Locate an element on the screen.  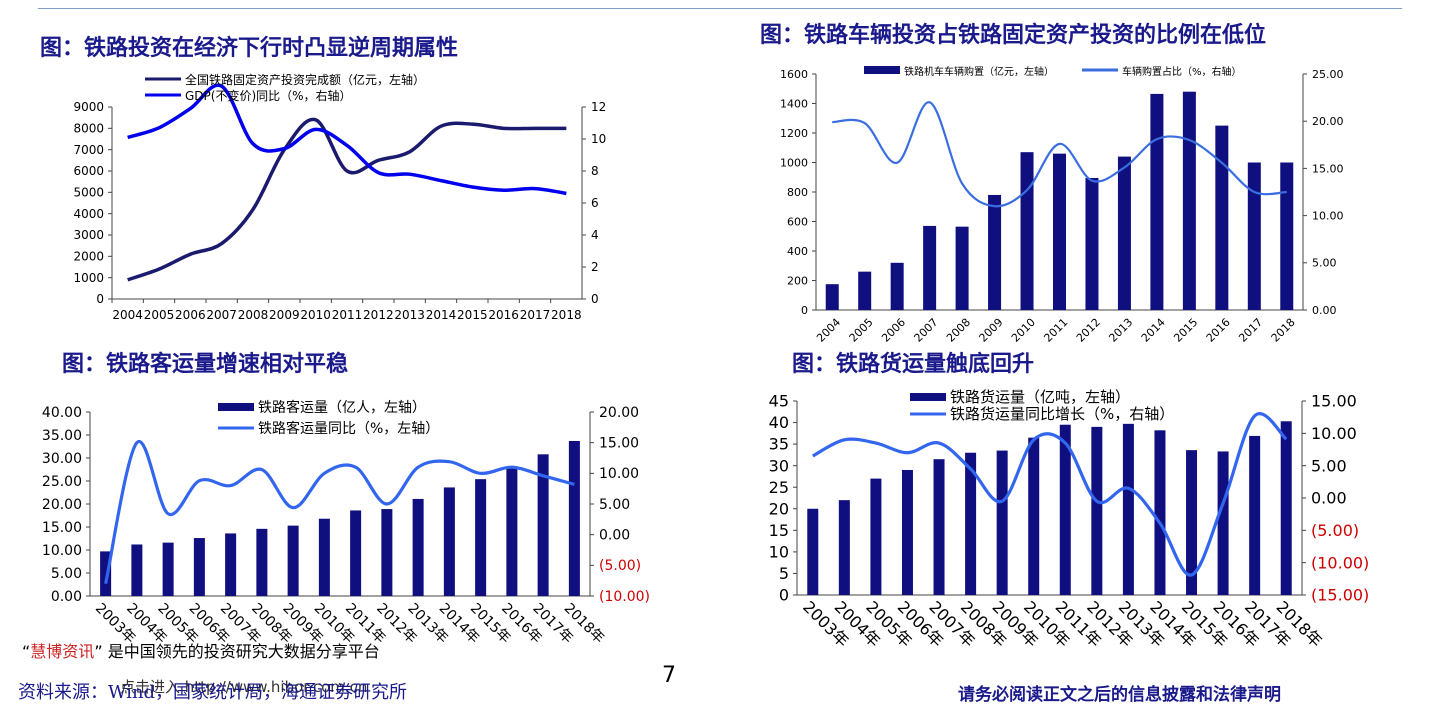
c1-x-tick-label: 2008 is located at coordinates (253, 315).